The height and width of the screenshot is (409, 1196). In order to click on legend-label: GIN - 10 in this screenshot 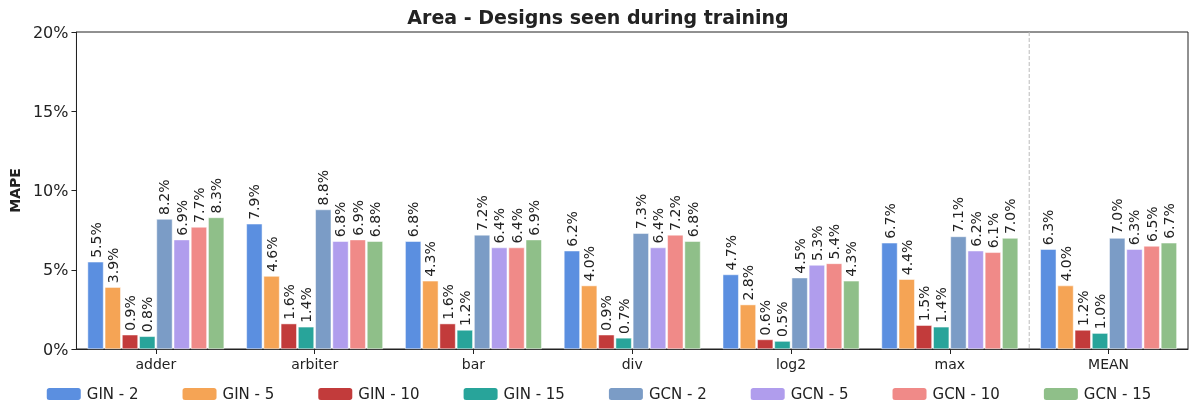, I will do `click(389, 394)`.